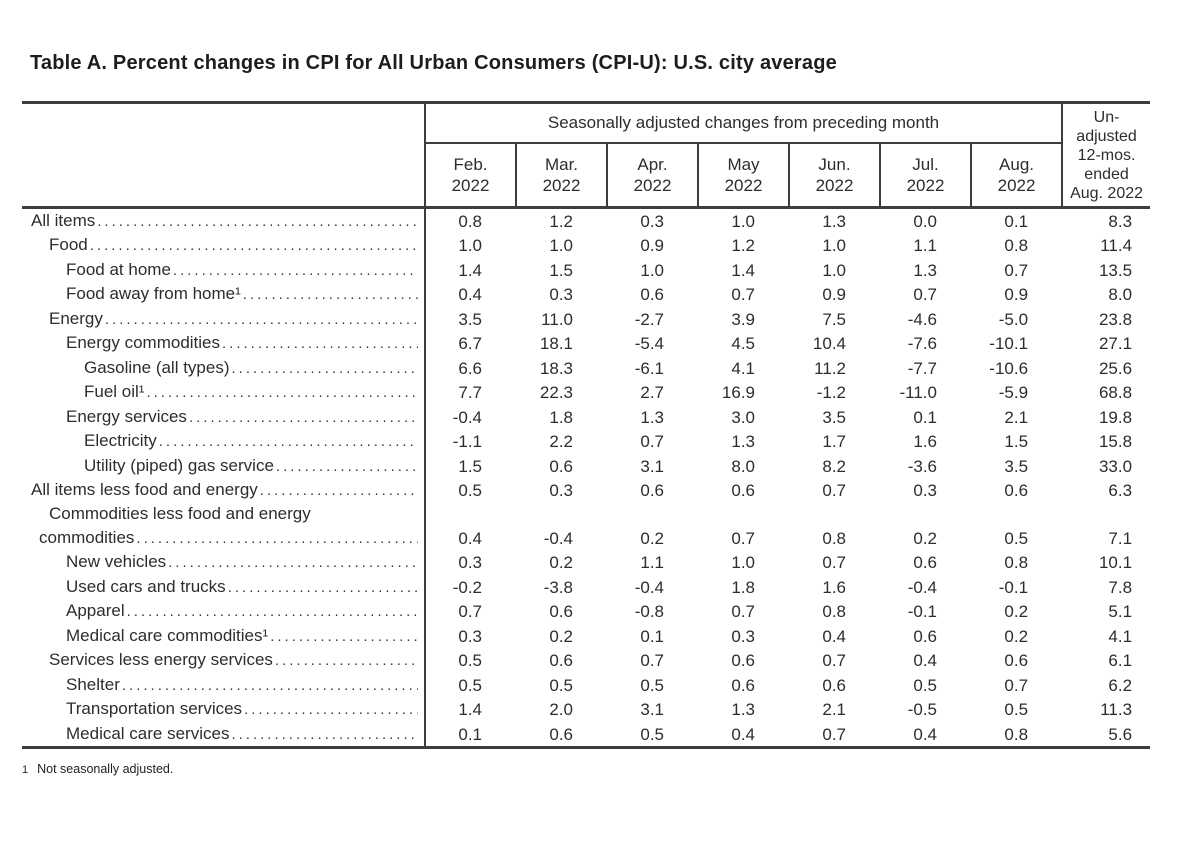 This screenshot has width=1200, height=853. Describe the element at coordinates (1016, 442) in the screenshot. I see `value-cell: 1.5` at that location.